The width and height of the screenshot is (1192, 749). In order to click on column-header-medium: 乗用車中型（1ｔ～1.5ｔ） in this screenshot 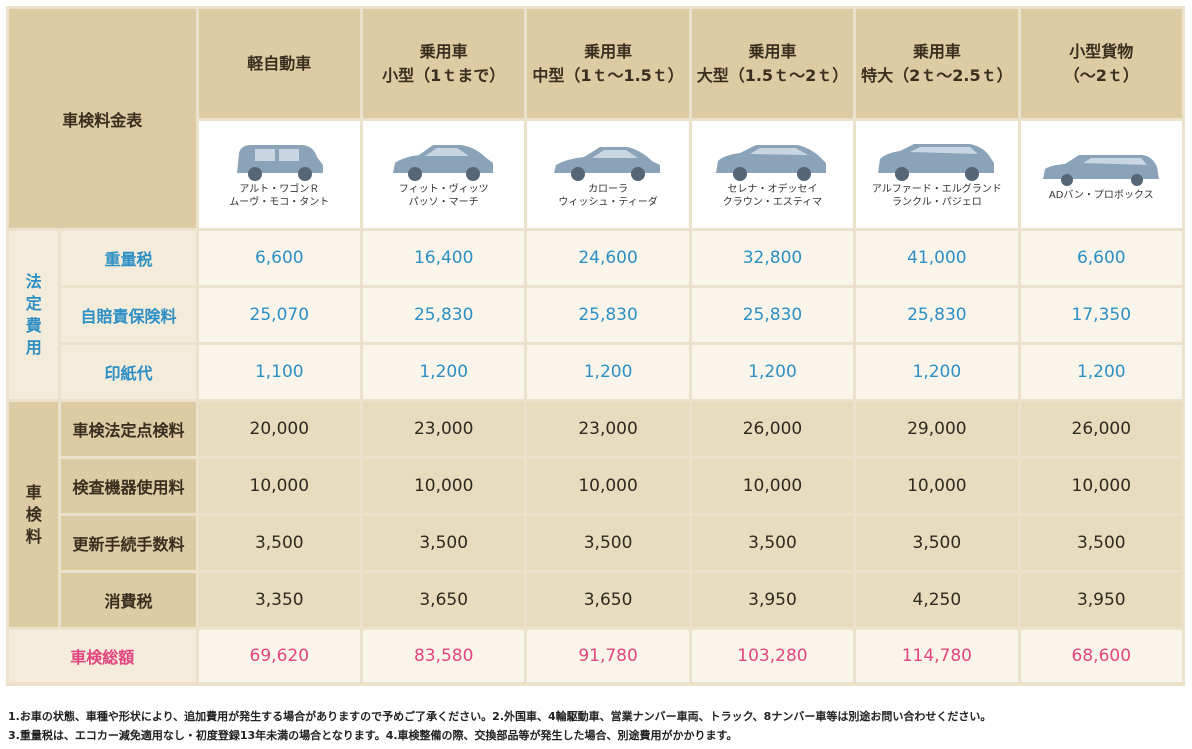, I will do `click(608, 63)`.